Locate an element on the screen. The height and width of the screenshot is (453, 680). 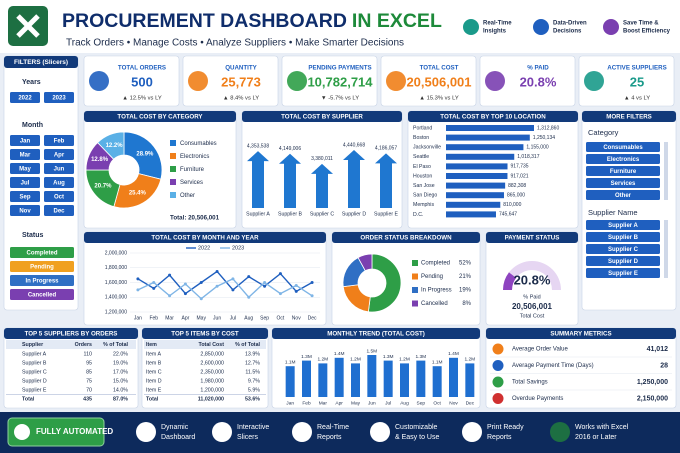
table-cell: 87.0% is located at coordinates (120, 399).